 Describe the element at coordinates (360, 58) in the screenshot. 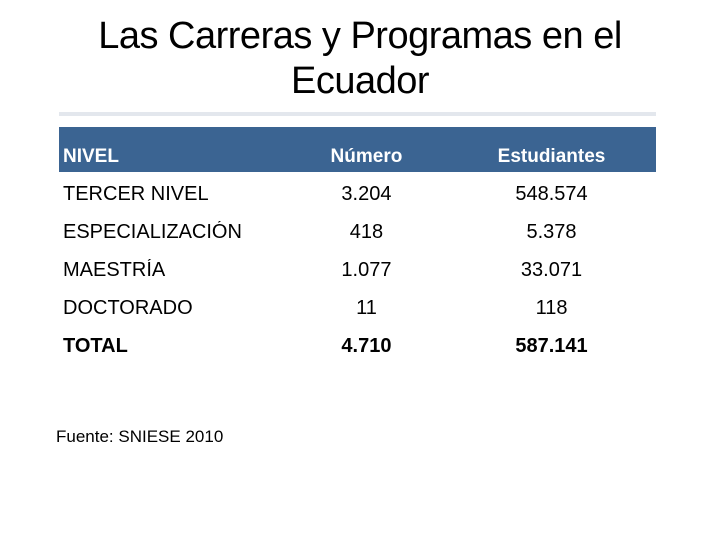

I see `slide-title: Las Carreras y Programas en el Ecuador` at that location.